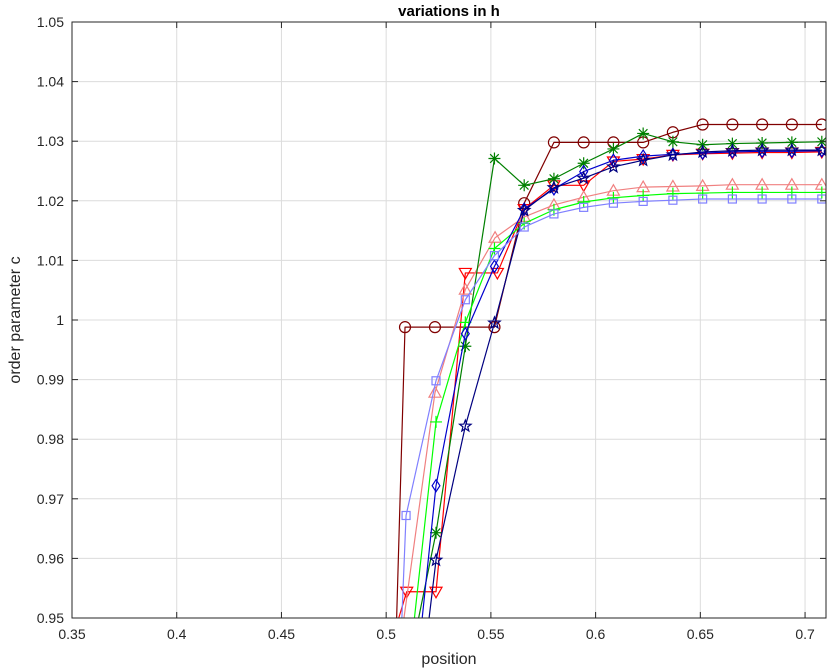 The width and height of the screenshot is (830, 670). What do you see at coordinates (281, 634) in the screenshot?
I see `x-tick-label: 0.45` at bounding box center [281, 634].